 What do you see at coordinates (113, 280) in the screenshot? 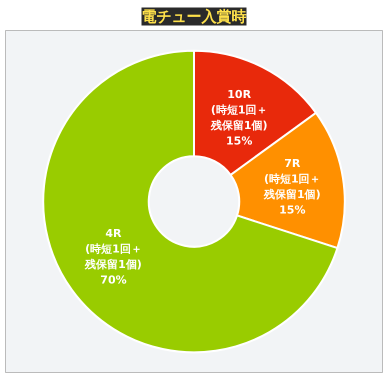
I see `data-label: 70%` at bounding box center [113, 280].